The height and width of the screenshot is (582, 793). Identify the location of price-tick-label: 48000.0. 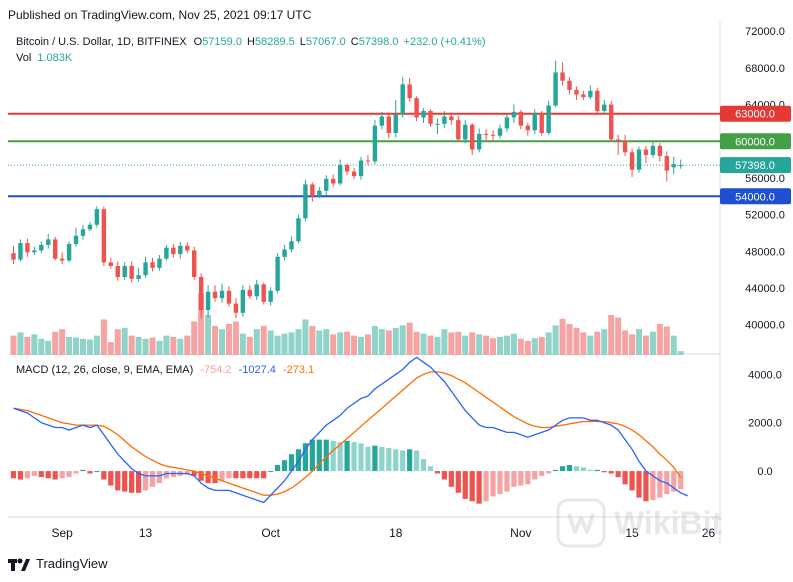
(765, 252).